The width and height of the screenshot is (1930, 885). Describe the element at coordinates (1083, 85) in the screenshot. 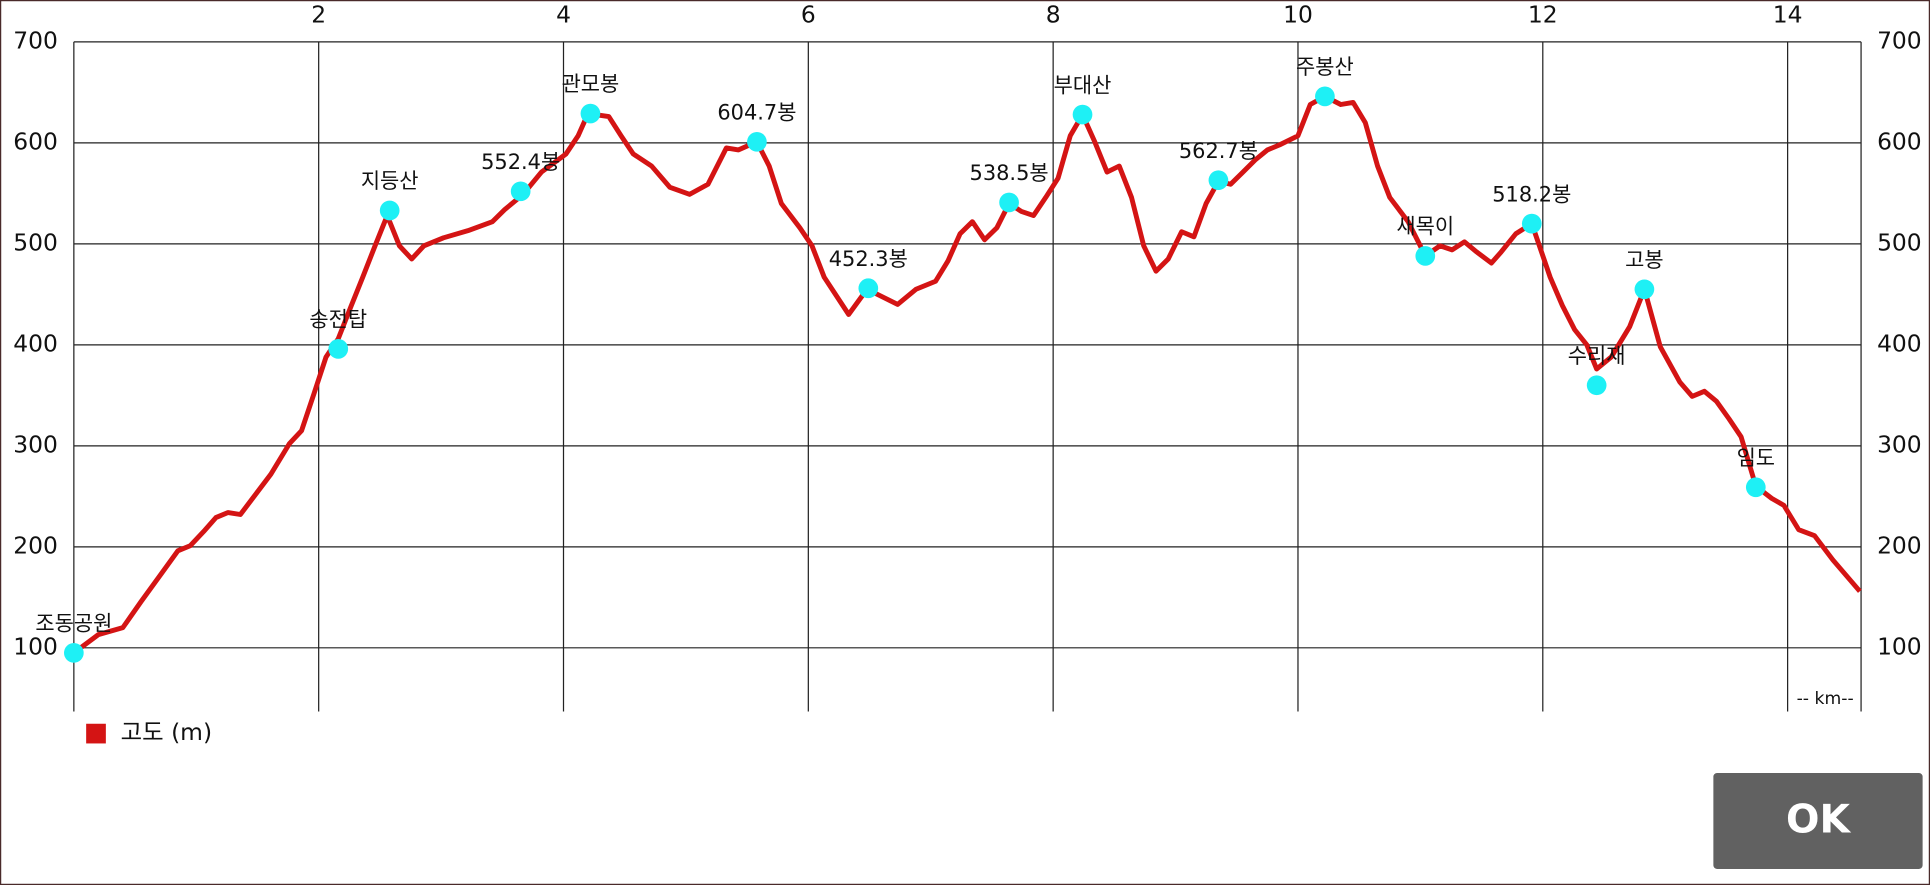

I see `waypoint-label: 부대산` at that location.